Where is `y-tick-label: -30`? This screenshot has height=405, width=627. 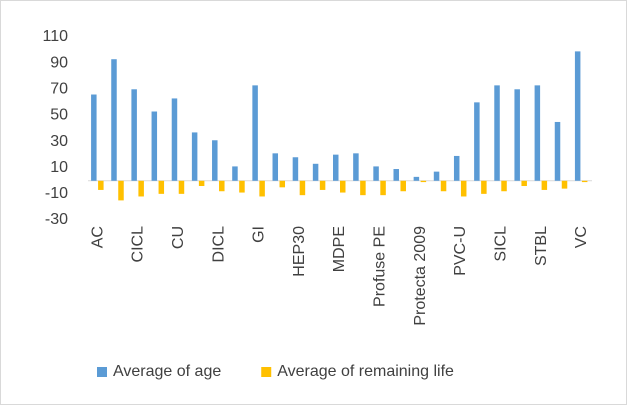 y-tick-label: -30 is located at coordinates (56, 219).